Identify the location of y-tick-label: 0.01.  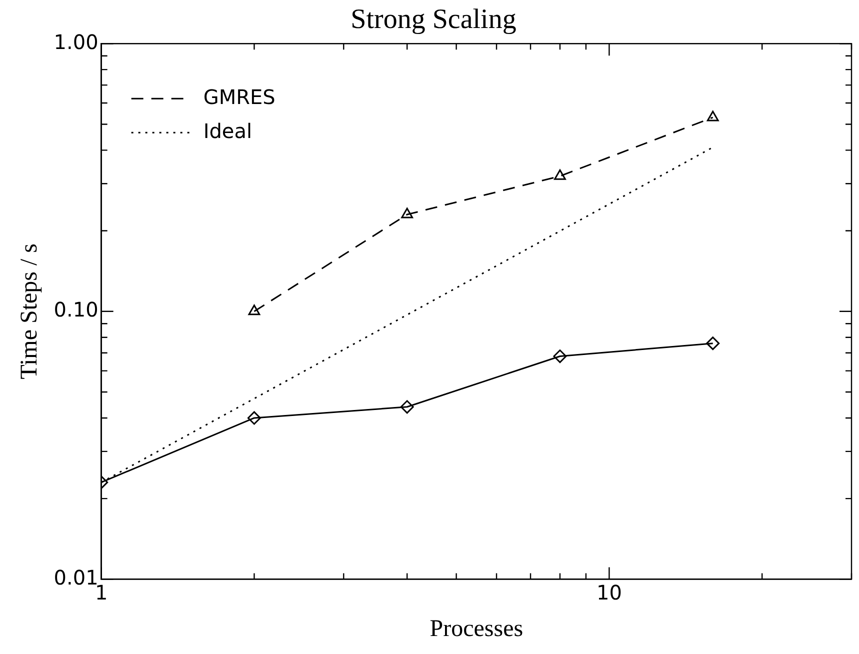
(76, 577).